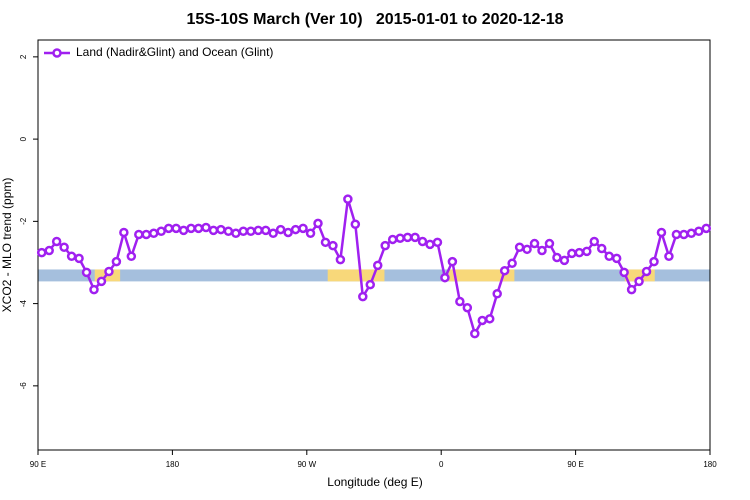 This screenshot has width=750, height=500. What do you see at coordinates (441, 464) in the screenshot?
I see `x-tick-label: 0` at bounding box center [441, 464].